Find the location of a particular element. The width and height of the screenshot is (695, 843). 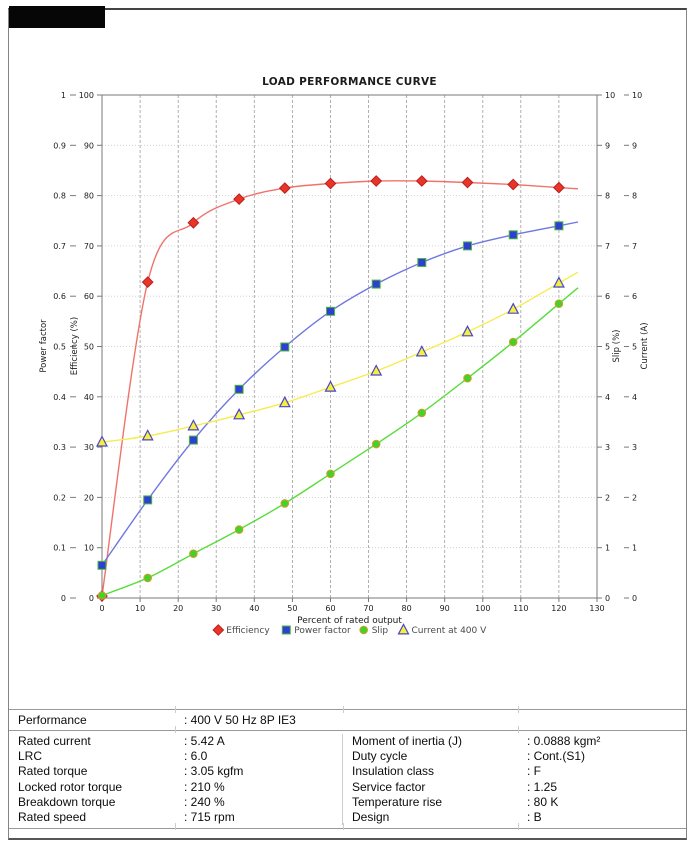

logo-placeholder is located at coordinates (57, 17).